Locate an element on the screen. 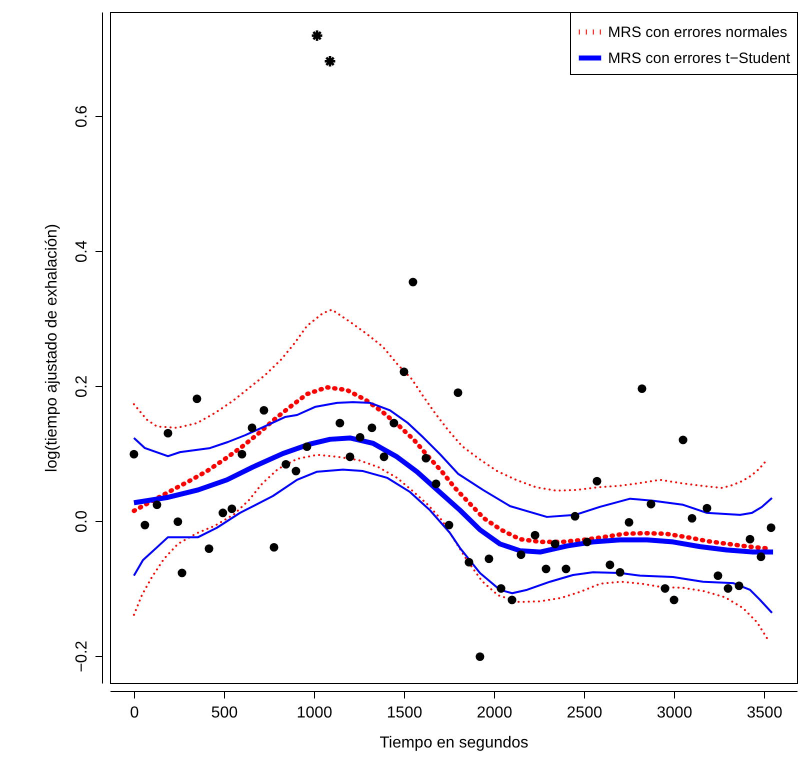  x-tick-label: 3000 is located at coordinates (674, 713).